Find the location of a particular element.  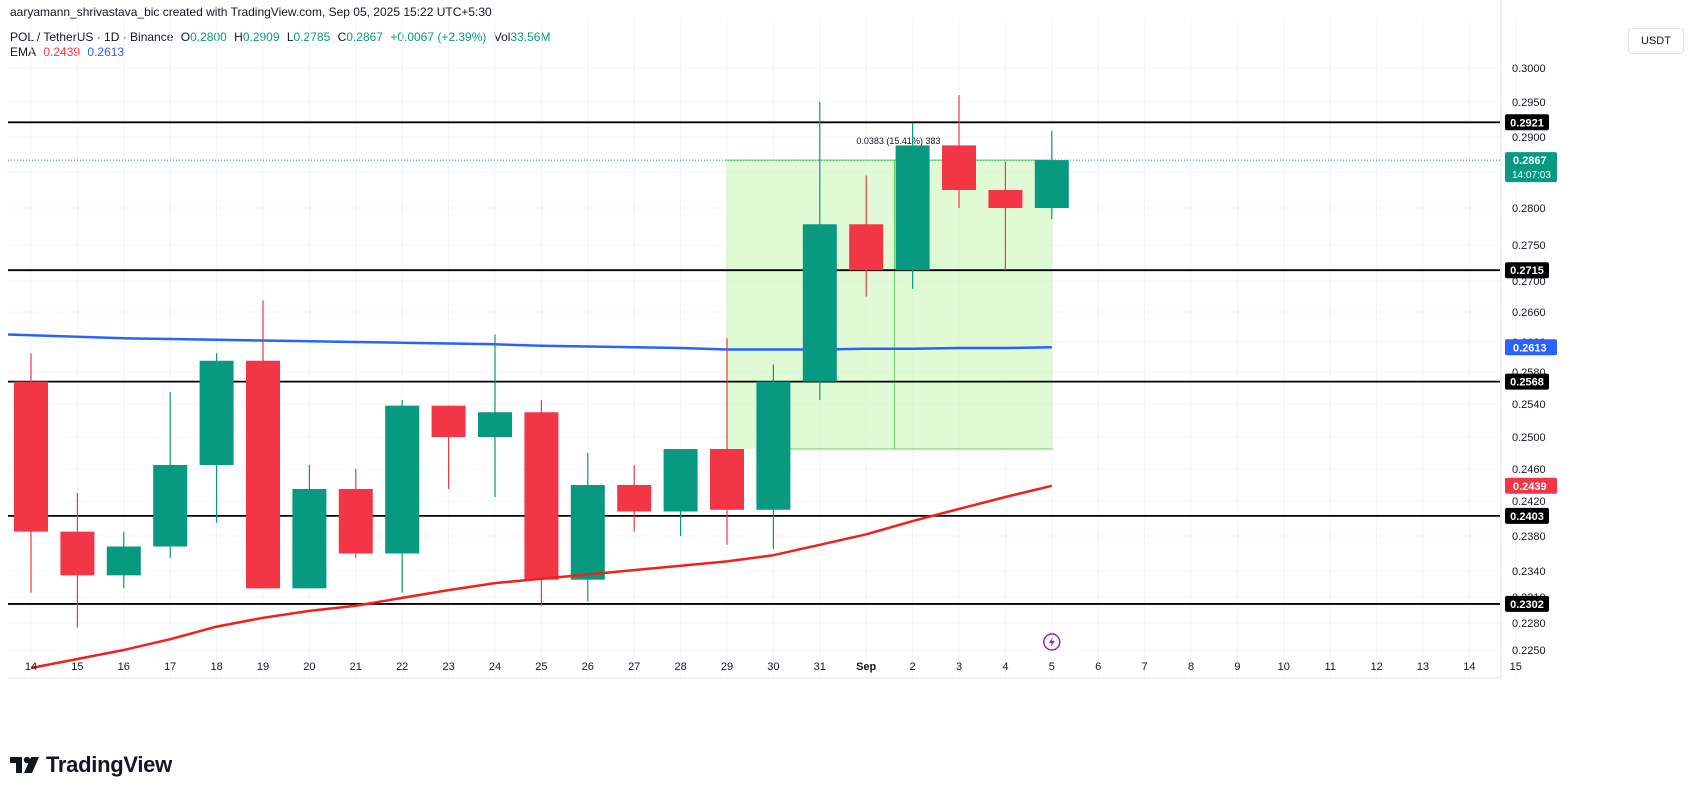

x-tick-label: 27 is located at coordinates (634, 667).